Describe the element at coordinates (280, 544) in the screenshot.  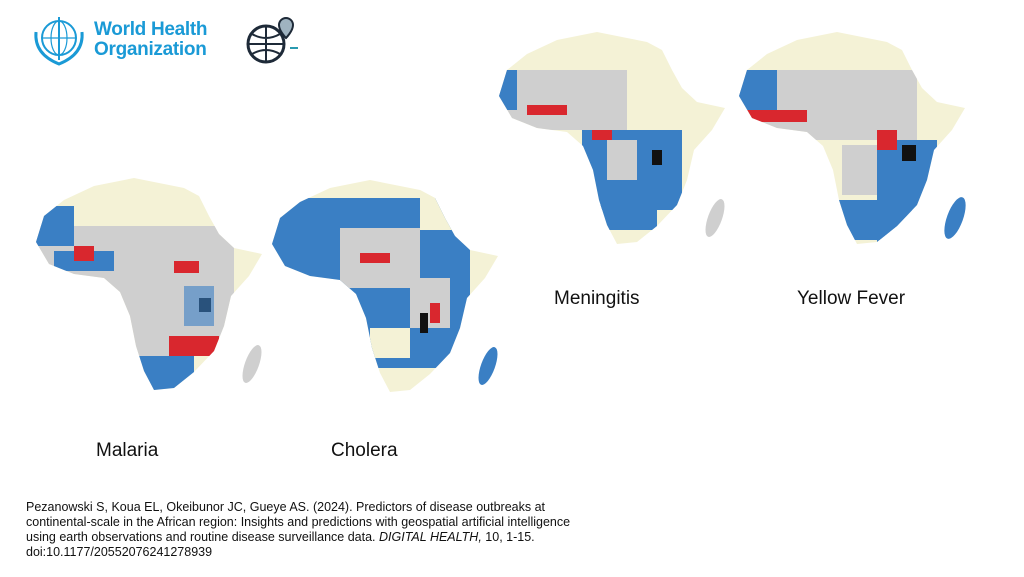
I see `citation-tail: 10, 1-15. doi:10.1177/20552076241278939` at that location.